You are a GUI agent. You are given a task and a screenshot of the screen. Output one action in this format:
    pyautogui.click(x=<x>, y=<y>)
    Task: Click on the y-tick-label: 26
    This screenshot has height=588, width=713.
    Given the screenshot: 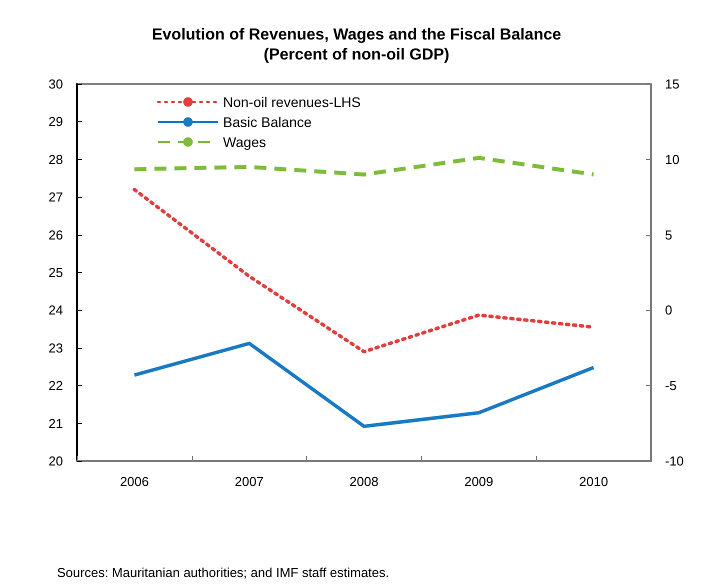 What is the action you would take?
    pyautogui.click(x=55, y=234)
    